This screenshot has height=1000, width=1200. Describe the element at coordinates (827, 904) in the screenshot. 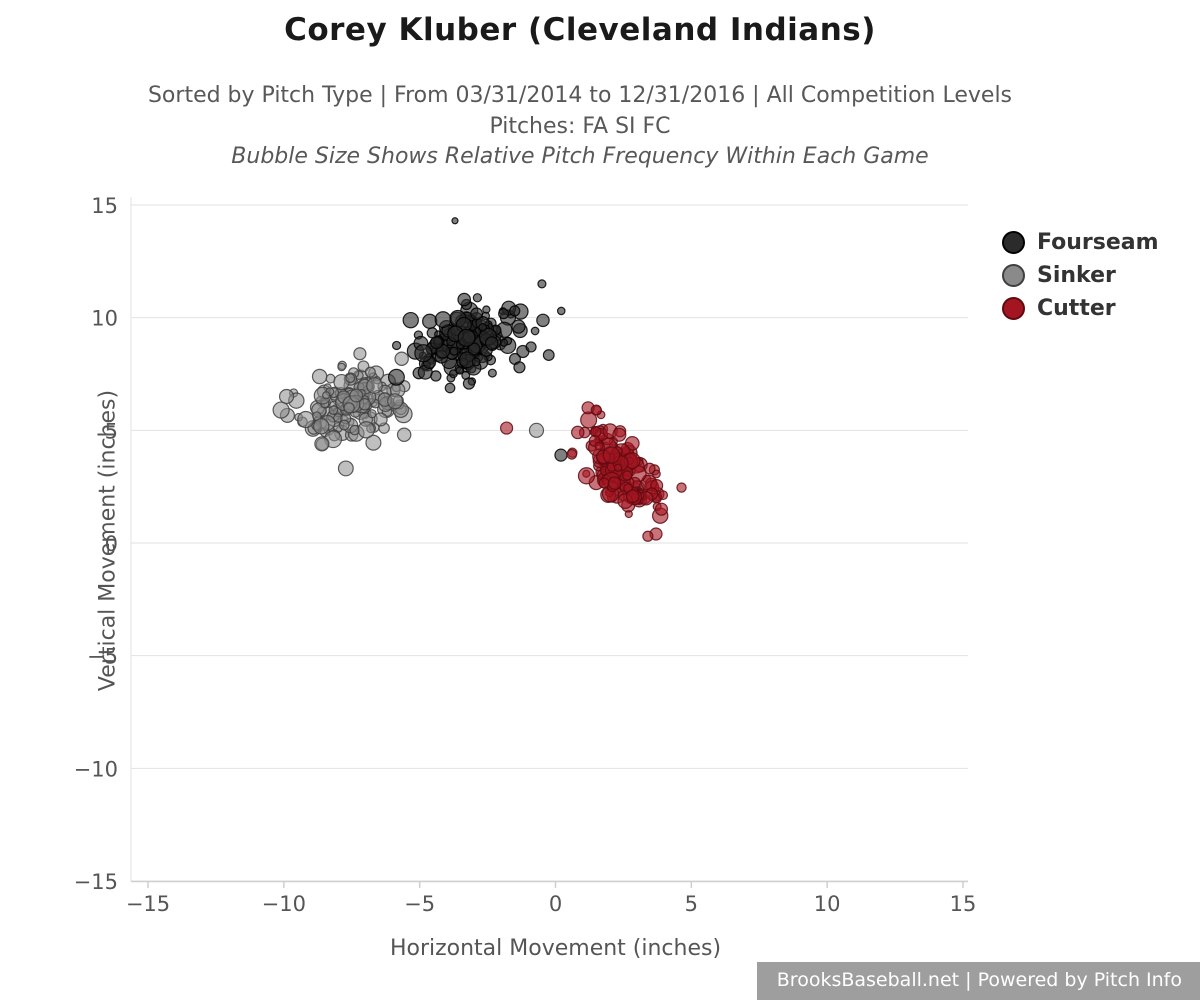

I see `svg-text: 10` at that location.